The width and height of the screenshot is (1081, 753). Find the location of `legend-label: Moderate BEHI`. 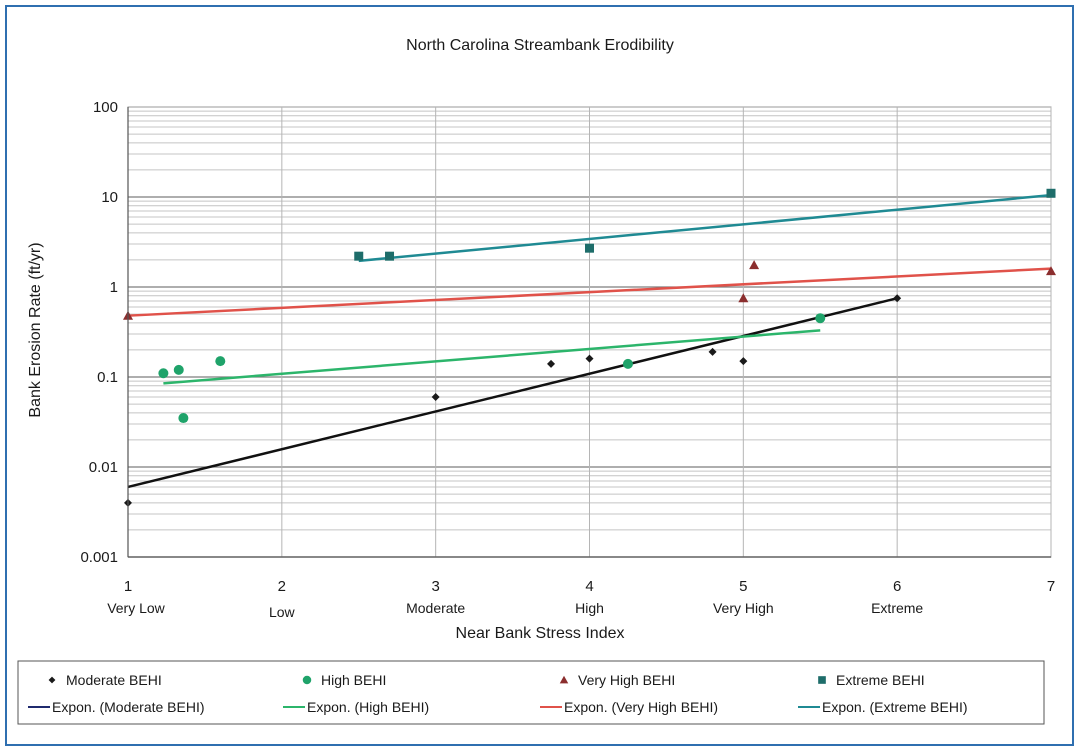

legend-label: Moderate BEHI is located at coordinates (114, 680).